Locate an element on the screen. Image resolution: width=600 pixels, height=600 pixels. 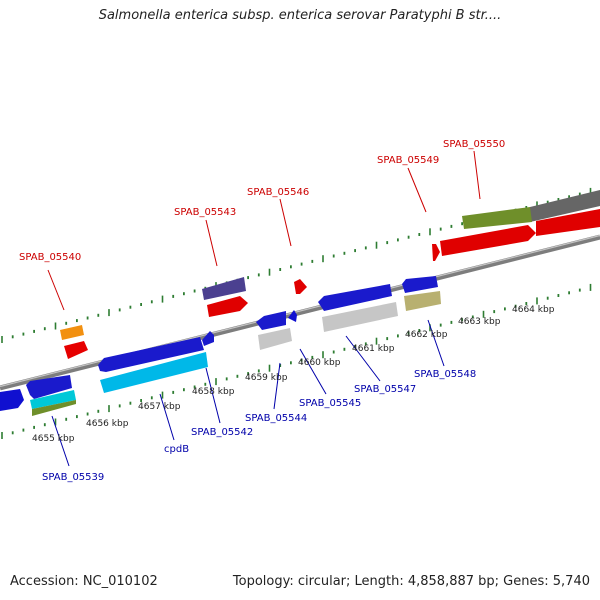
scale-label-4656: 4656 kbp is located at coordinates (107, 424).